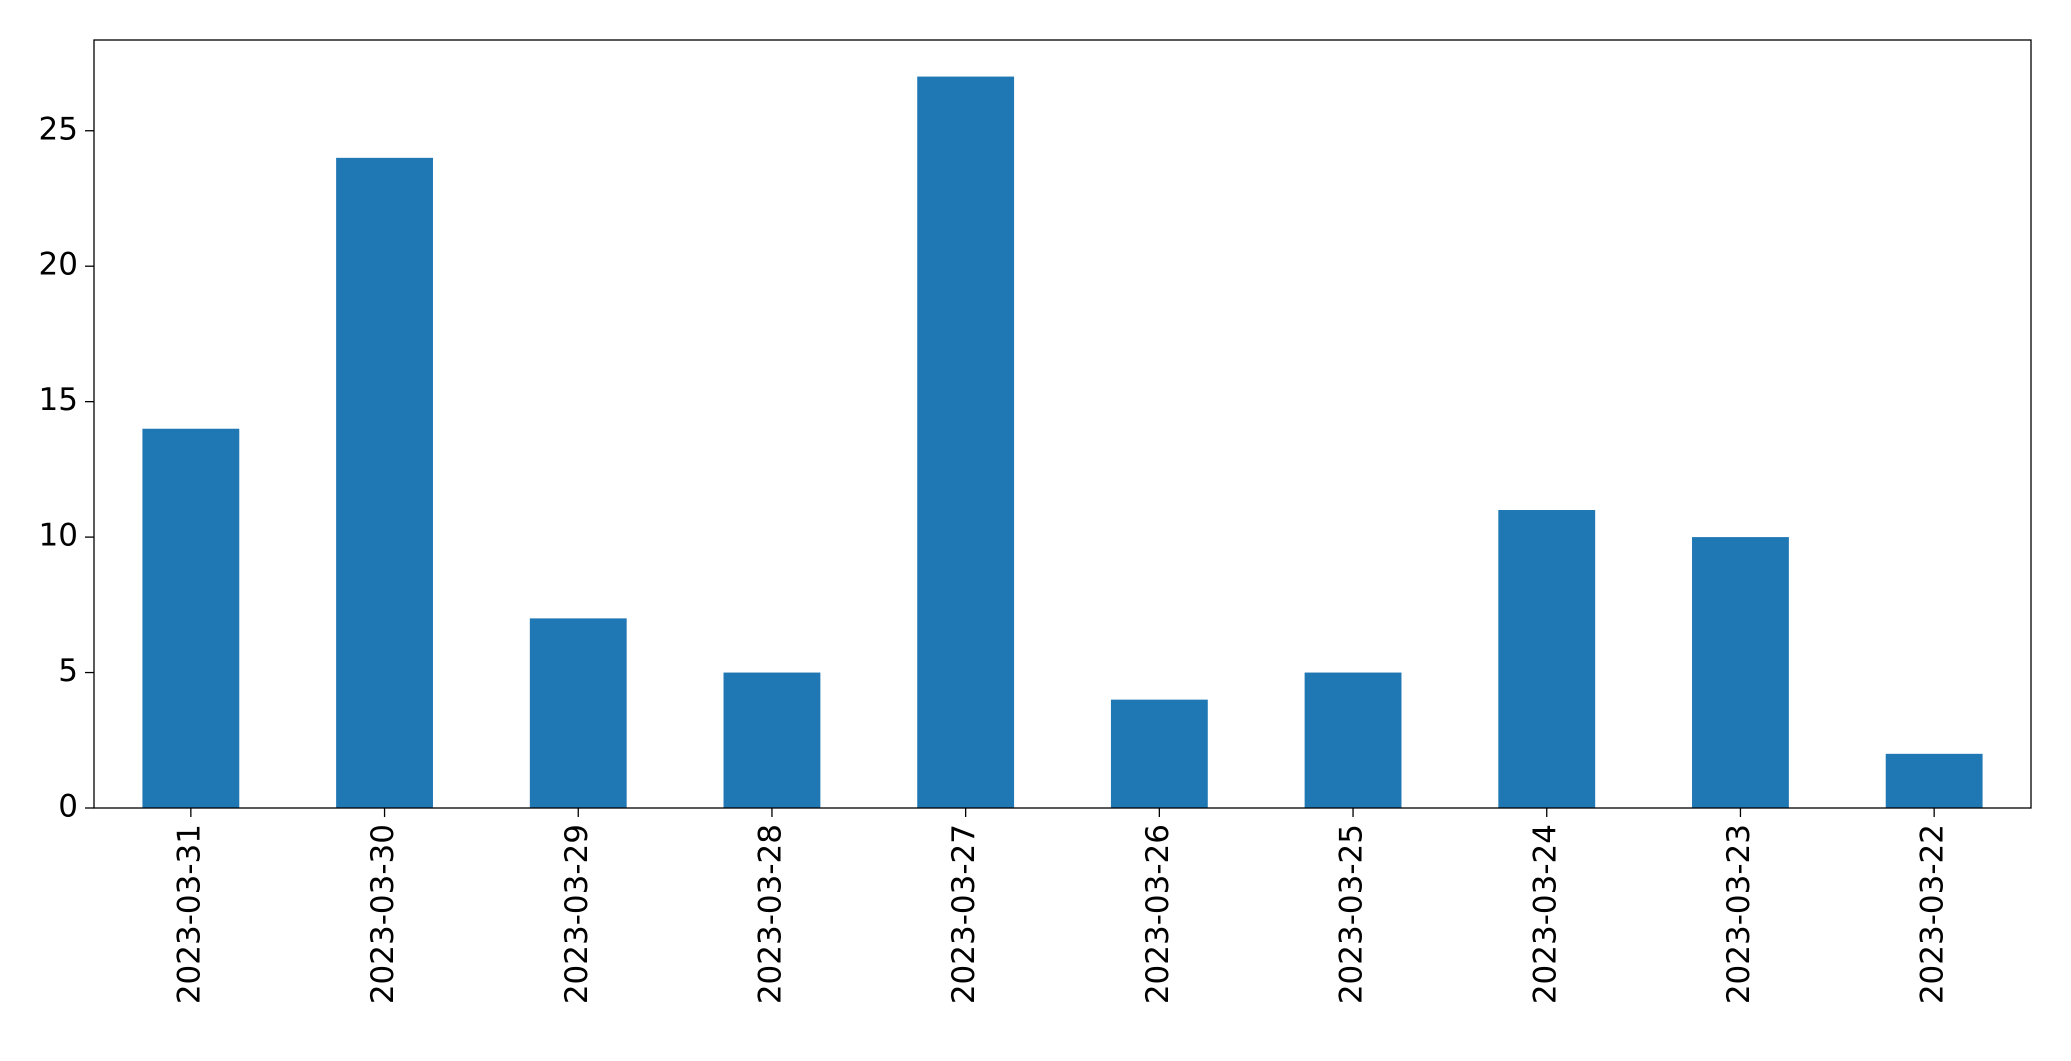  What do you see at coordinates (1545, 914) in the screenshot?
I see `x-tick-label: 2023-03-24` at bounding box center [1545, 914].